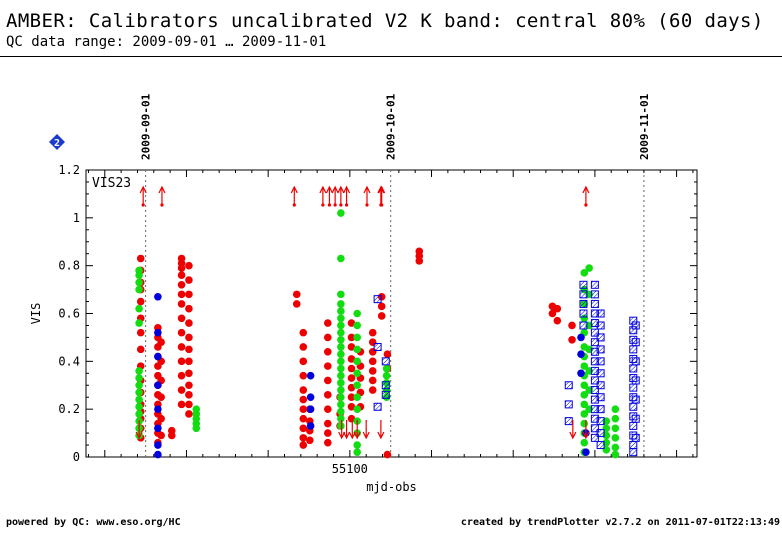 The width and height of the screenshot is (782, 542). What do you see at coordinates (69, 266) in the screenshot?
I see `y-tick-label: 0.8` at bounding box center [69, 266].